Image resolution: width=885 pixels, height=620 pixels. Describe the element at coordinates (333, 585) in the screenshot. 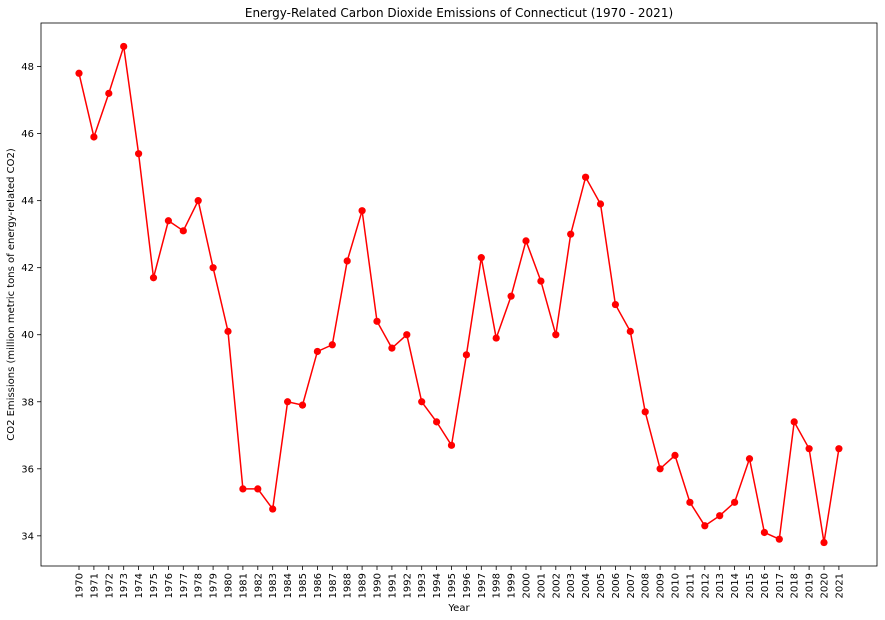

I see `x-tick-label: 1987` at that location.